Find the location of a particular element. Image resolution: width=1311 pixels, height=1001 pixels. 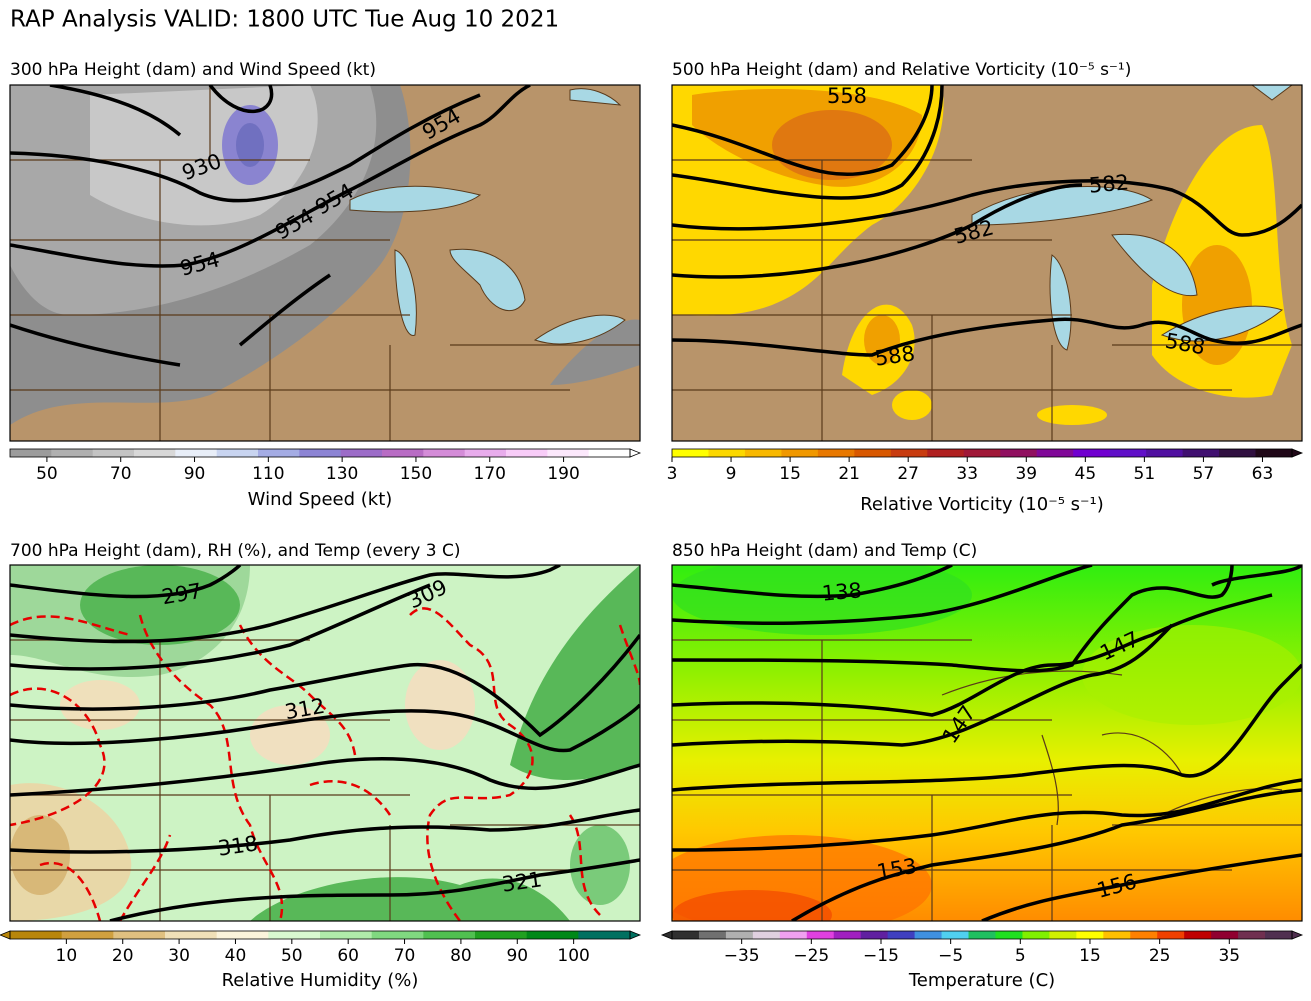

colorbar-tick-label: 3 is located at coordinates (672, 474).